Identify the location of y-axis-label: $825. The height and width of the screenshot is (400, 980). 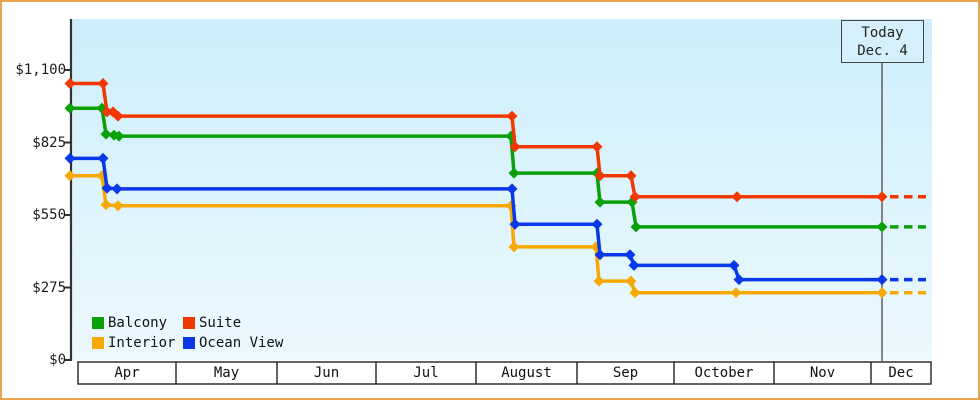
(49, 142).